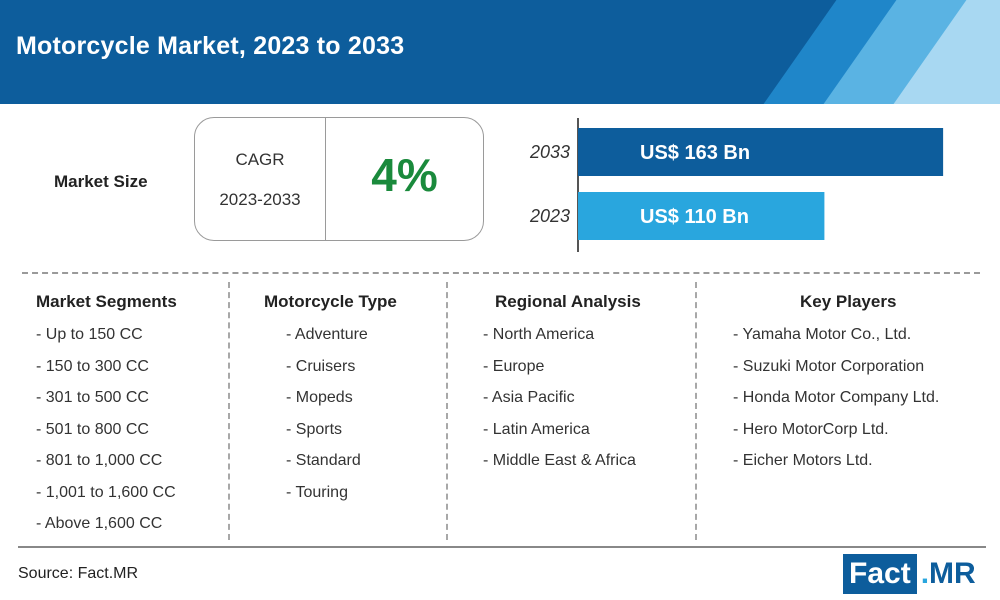 This screenshot has height=600, width=1000. What do you see at coordinates (317, 492) in the screenshot?
I see `list-item: - Touring` at bounding box center [317, 492].